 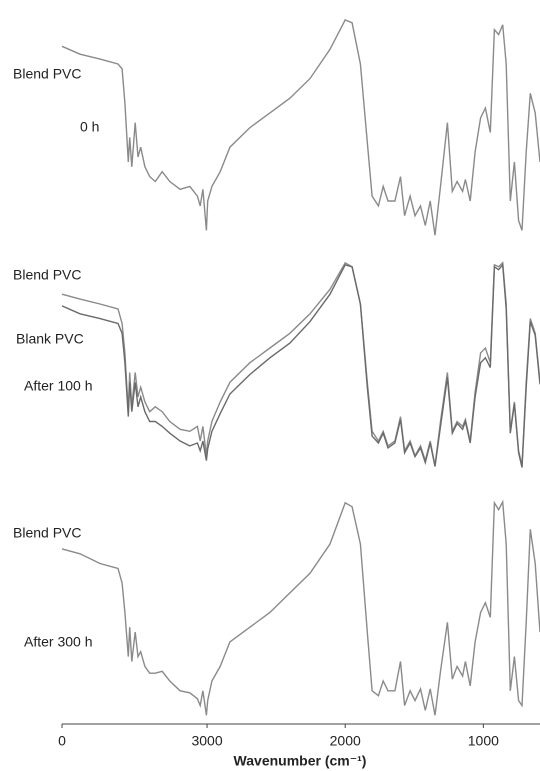 What do you see at coordinates (483, 741) in the screenshot?
I see `x-tick-label: 1000` at bounding box center [483, 741].